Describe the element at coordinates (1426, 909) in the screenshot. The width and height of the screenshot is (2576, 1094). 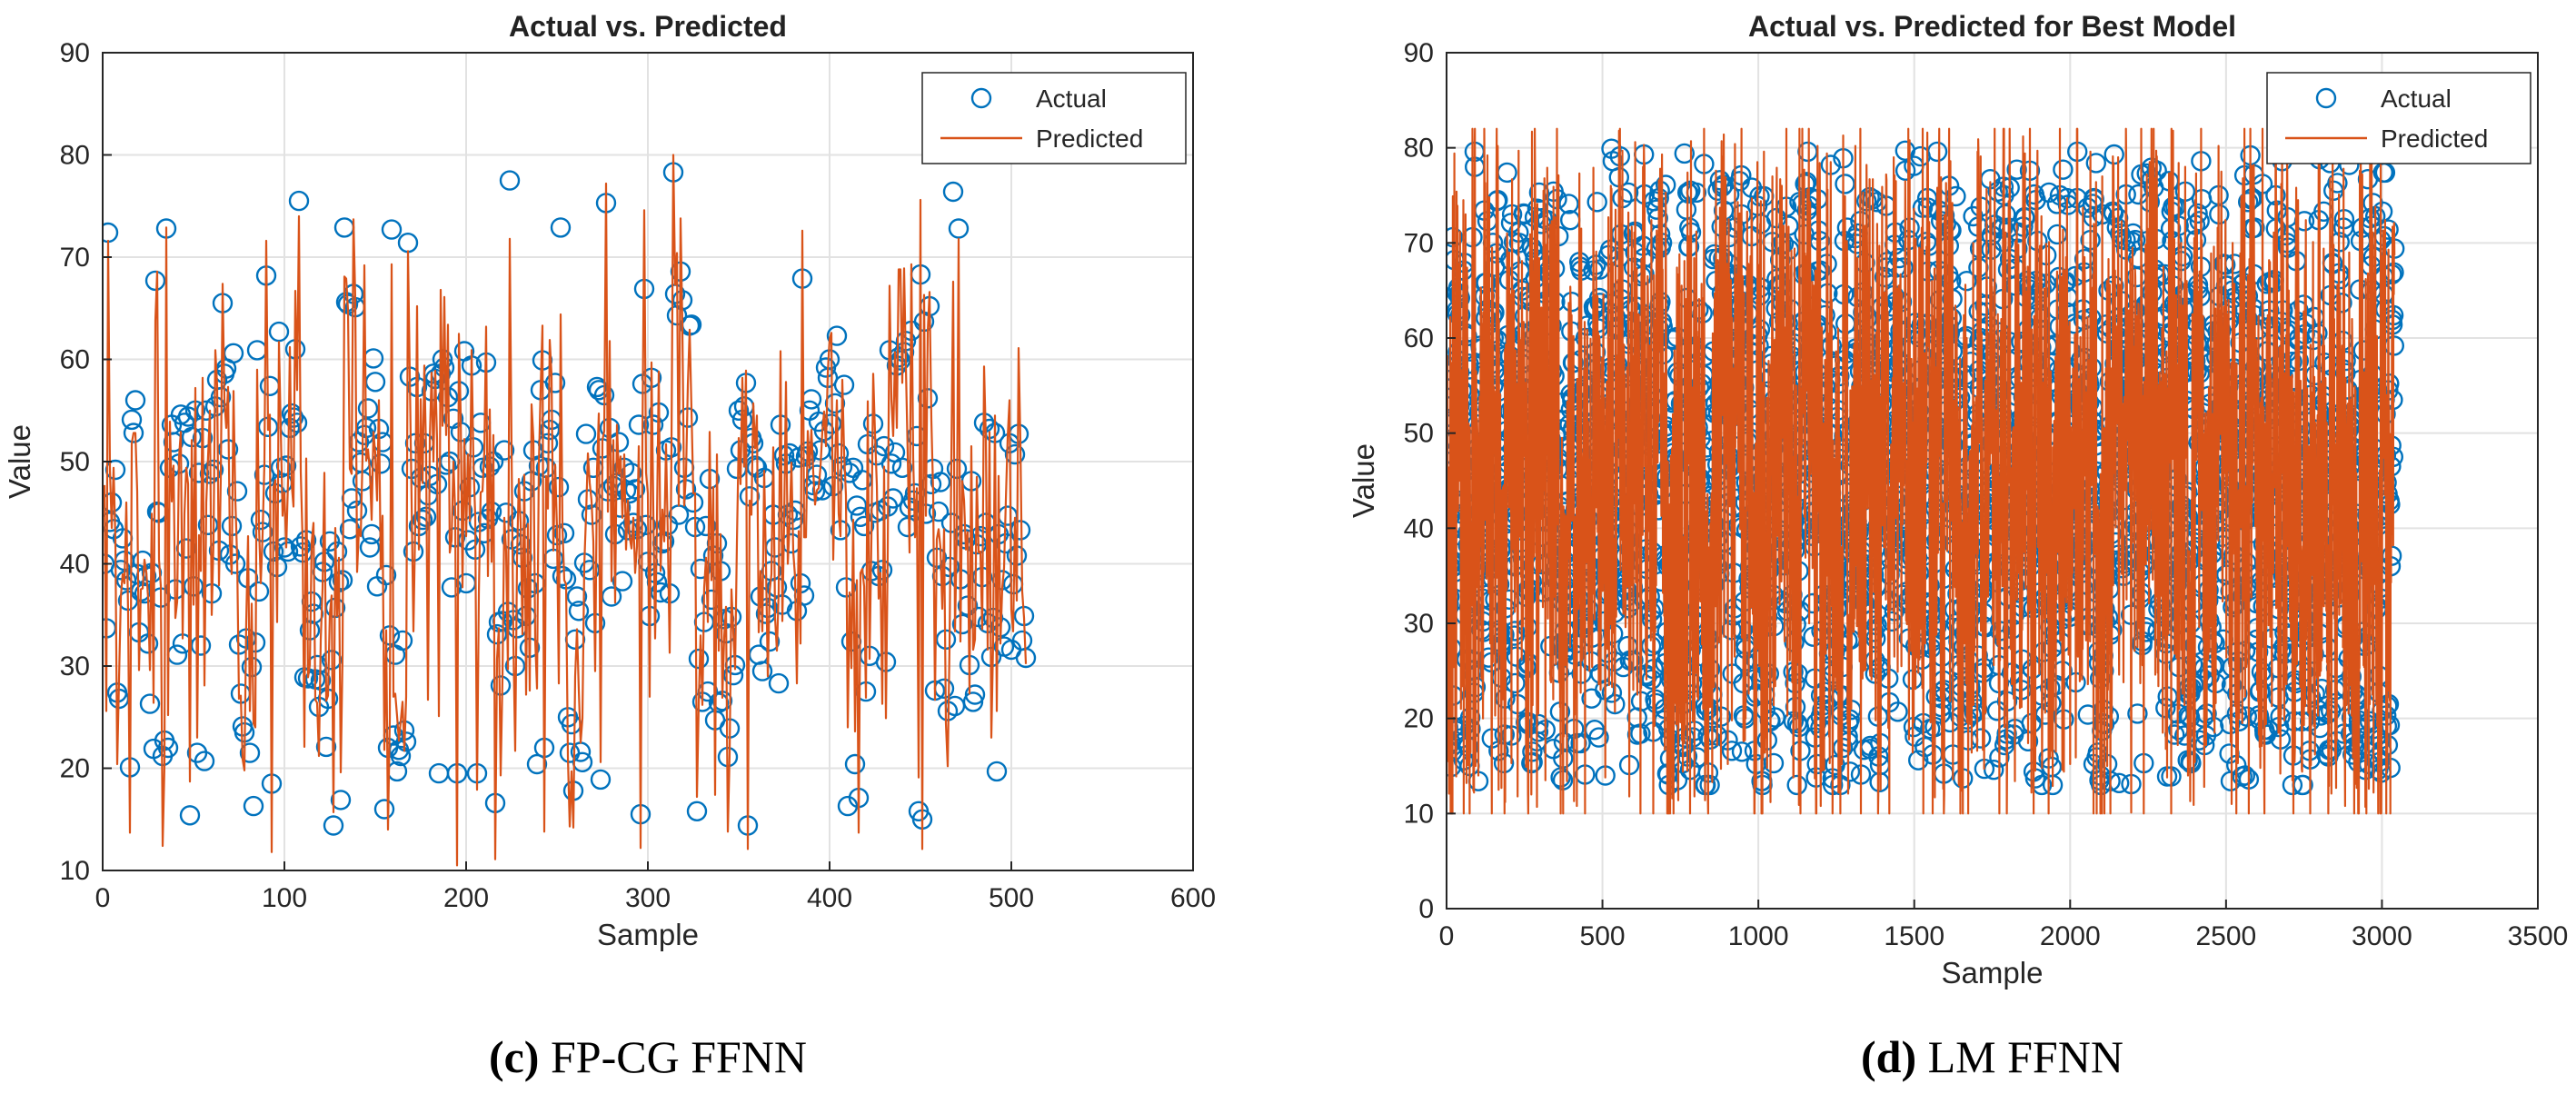
I see `y-tick-label: 0` at that location.